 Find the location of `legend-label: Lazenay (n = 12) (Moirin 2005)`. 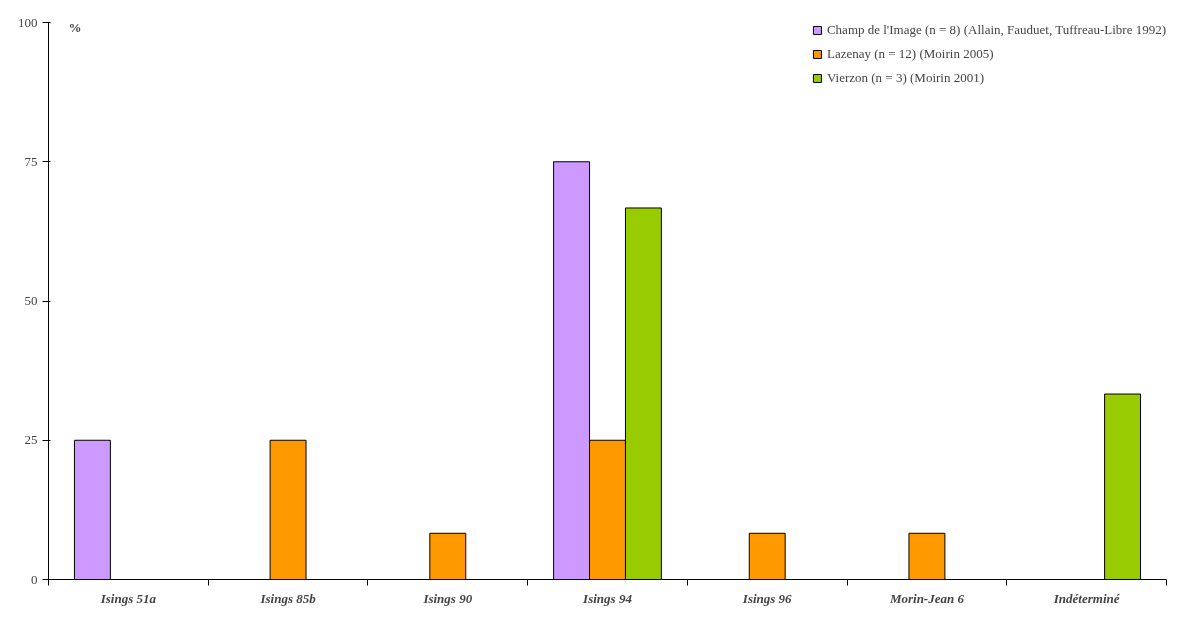

legend-label: Lazenay (n = 12) (Moirin 2005) is located at coordinates (910, 54).